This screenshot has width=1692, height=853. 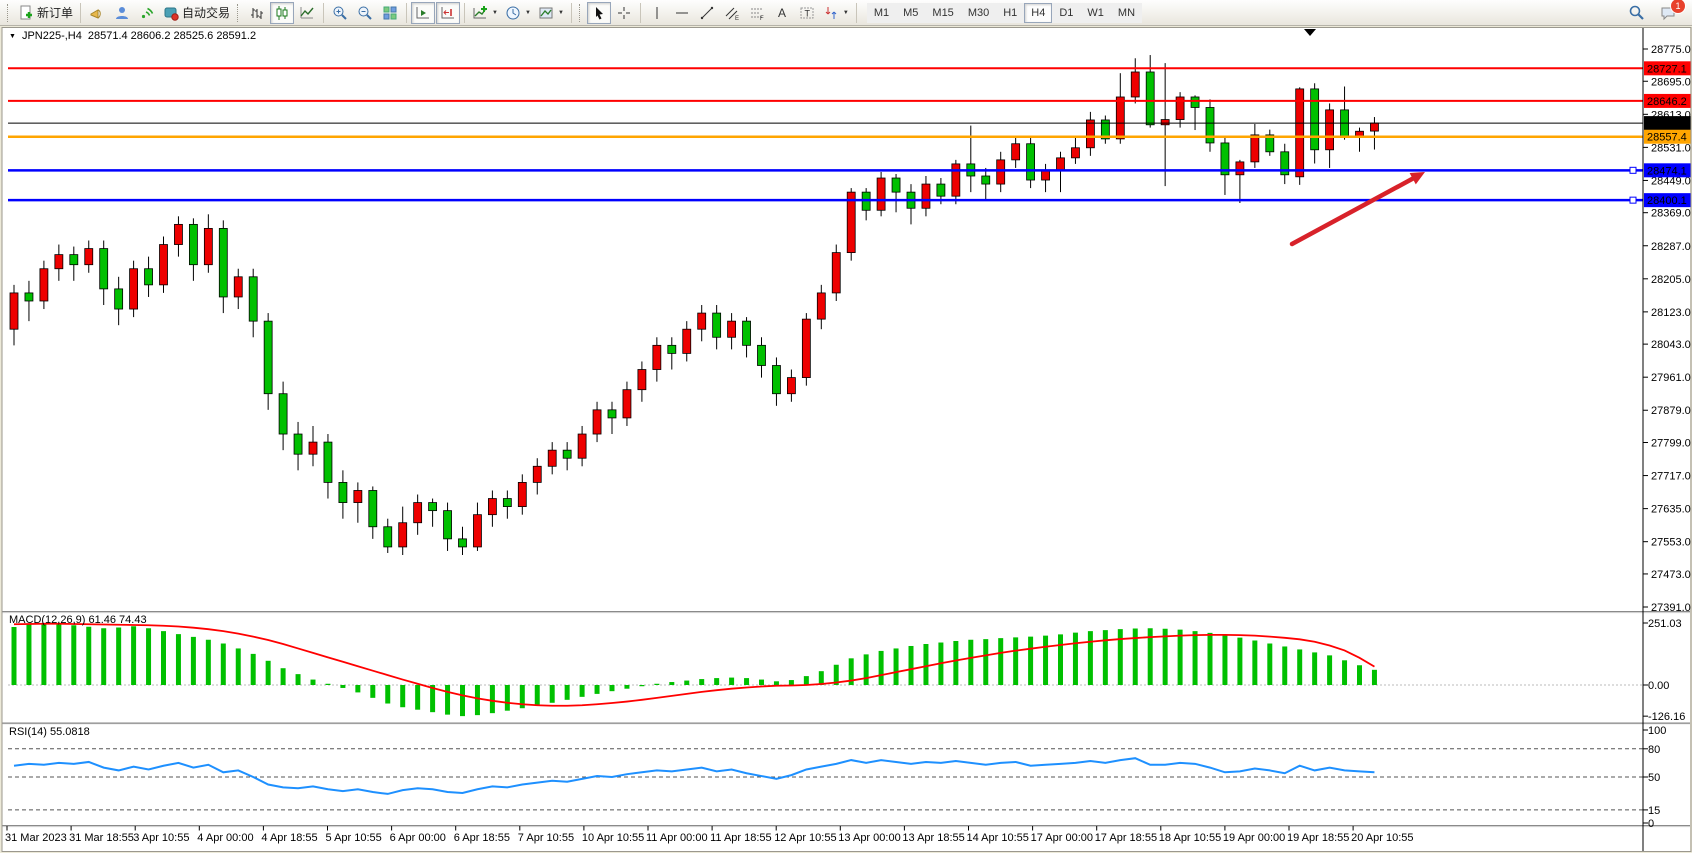 What do you see at coordinates (423, 12) in the screenshot?
I see `auto-scroll-button` at bounding box center [423, 12].